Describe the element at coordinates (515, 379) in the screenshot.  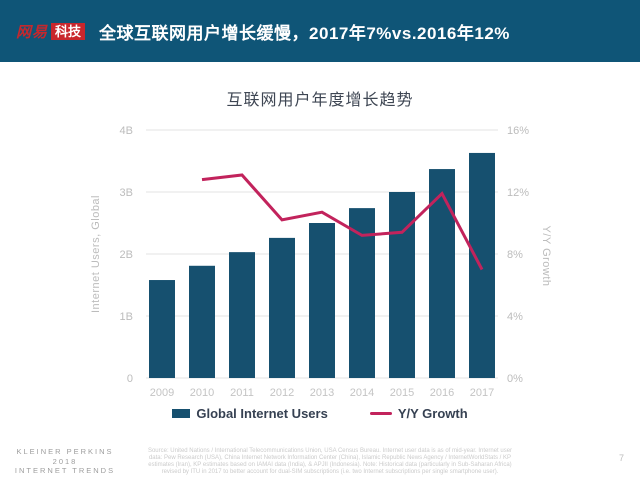
I see `right-tick-label: 0%` at that location.